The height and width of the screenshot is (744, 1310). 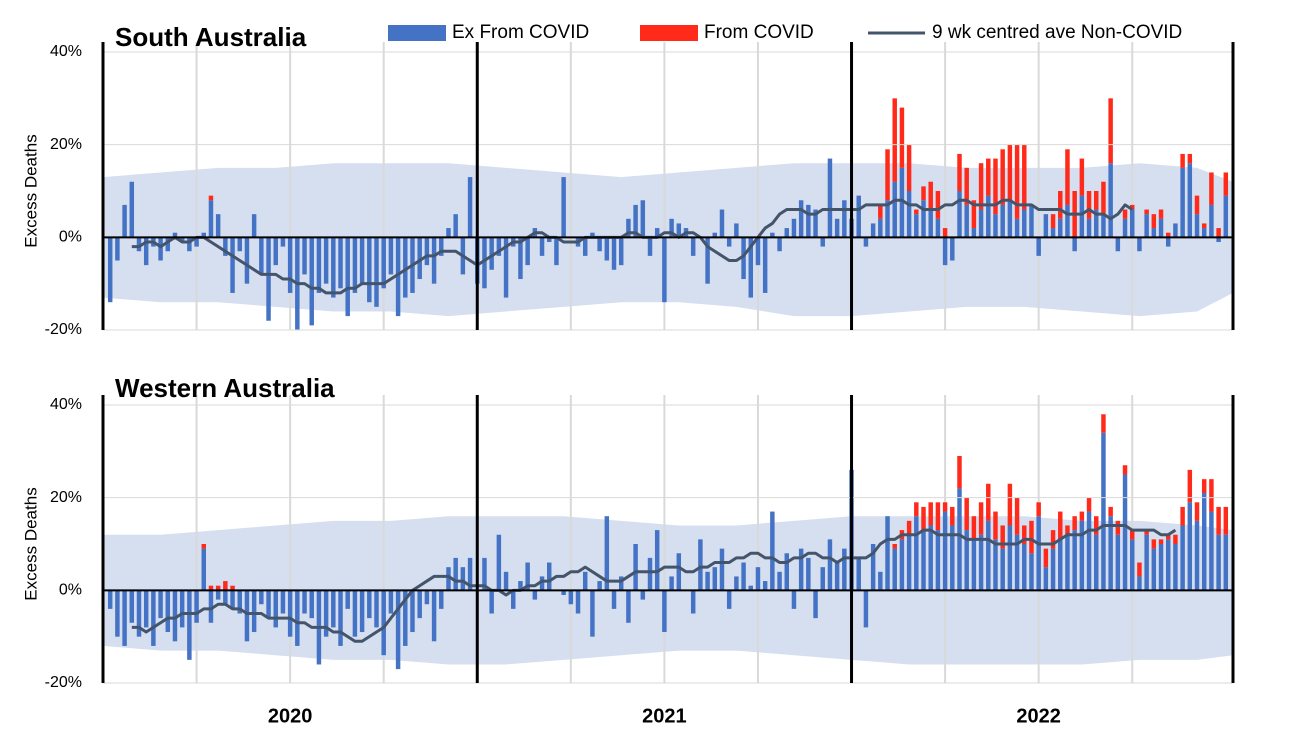 What do you see at coordinates (759, 32) in the screenshot?
I see `legend-label: From COVID` at bounding box center [759, 32].